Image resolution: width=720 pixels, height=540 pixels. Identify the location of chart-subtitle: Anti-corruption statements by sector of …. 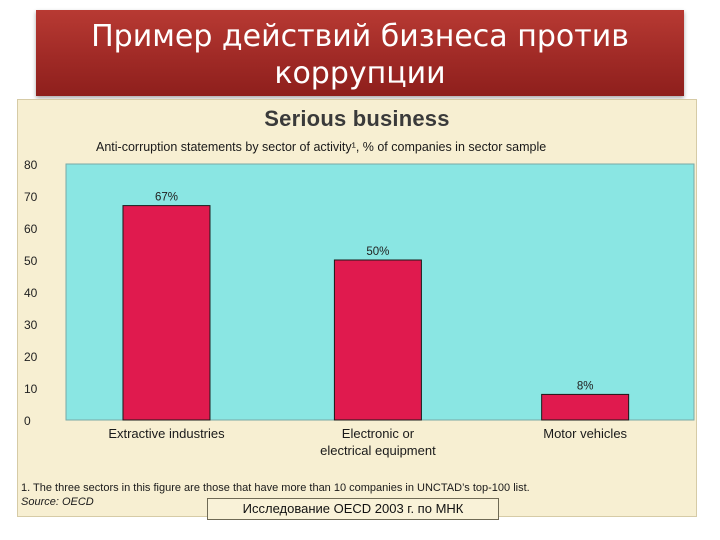
(321, 147).